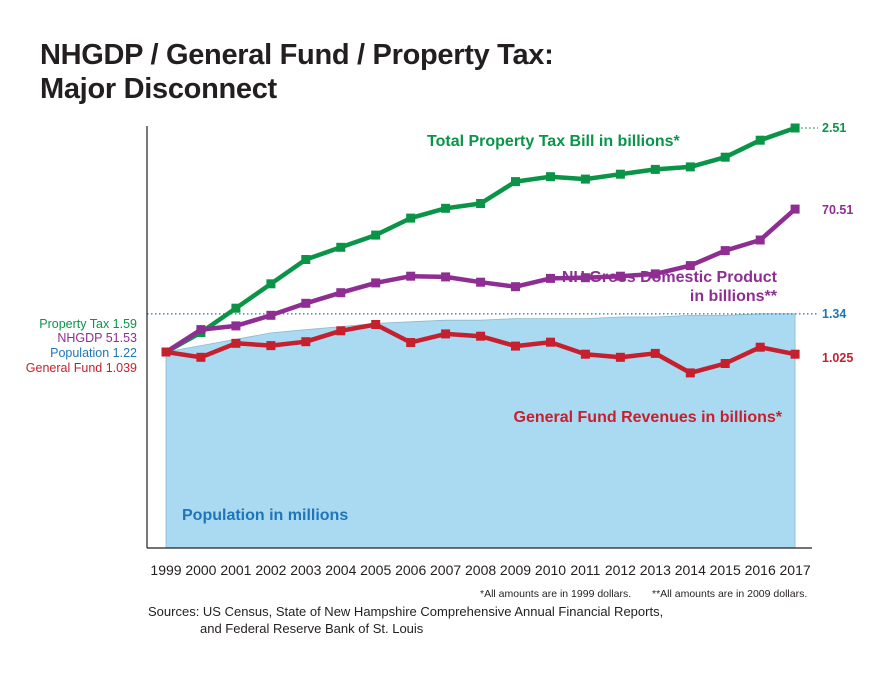 This screenshot has height=688, width=890. Describe the element at coordinates (81, 368) in the screenshot. I see `start-label-general-fund: General Fund 1.039` at that location.